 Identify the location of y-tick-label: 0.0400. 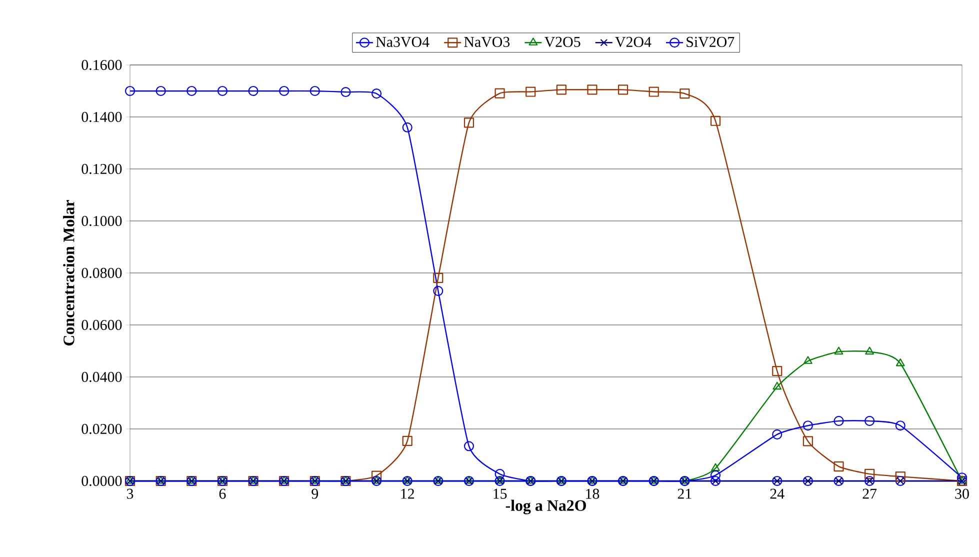
(102, 377).